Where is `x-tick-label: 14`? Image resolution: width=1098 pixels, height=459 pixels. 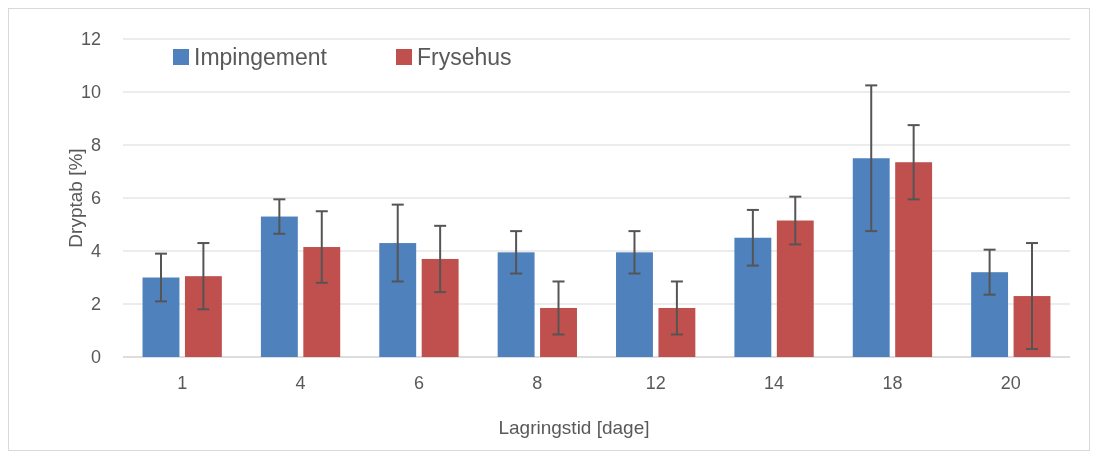
x-tick-label: 14 is located at coordinates (774, 383).